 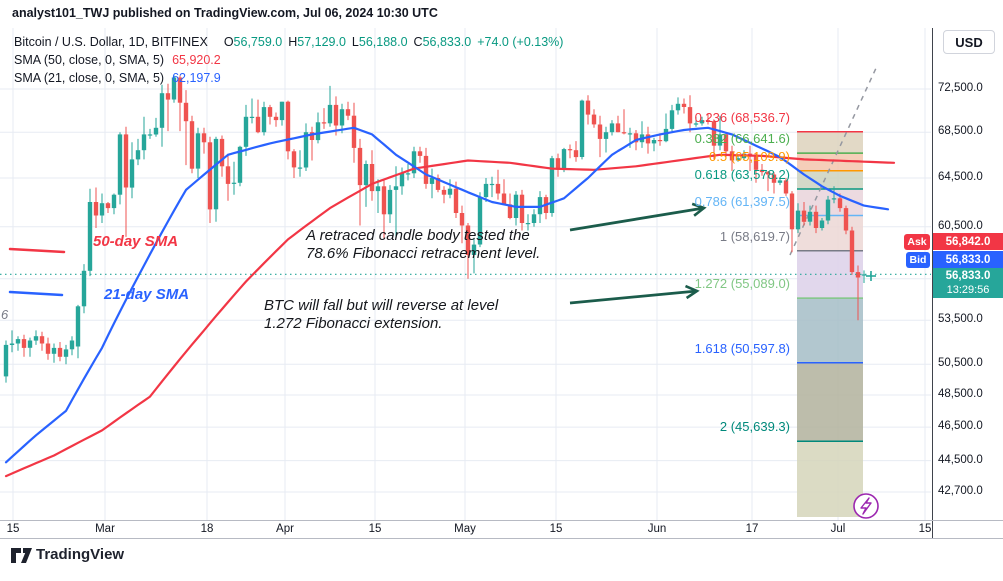 I want to click on fib-level-label: 0.382 (66,641.6), so click(x=742, y=138).